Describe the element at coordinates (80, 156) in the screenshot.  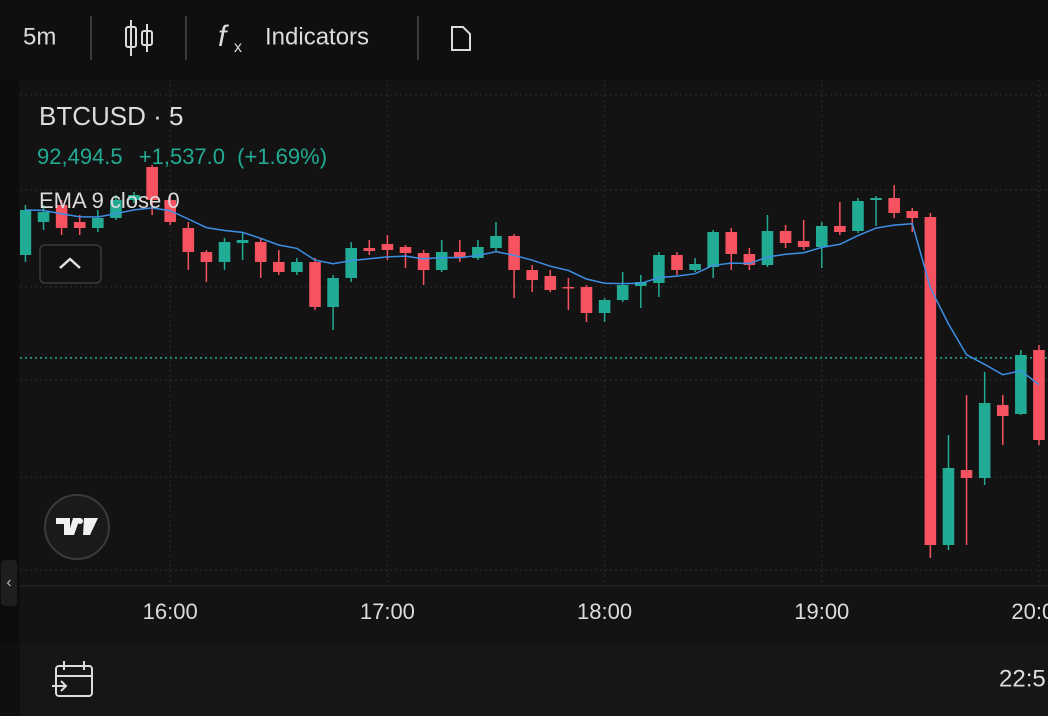
I see `last-price: 92,494.5` at that location.